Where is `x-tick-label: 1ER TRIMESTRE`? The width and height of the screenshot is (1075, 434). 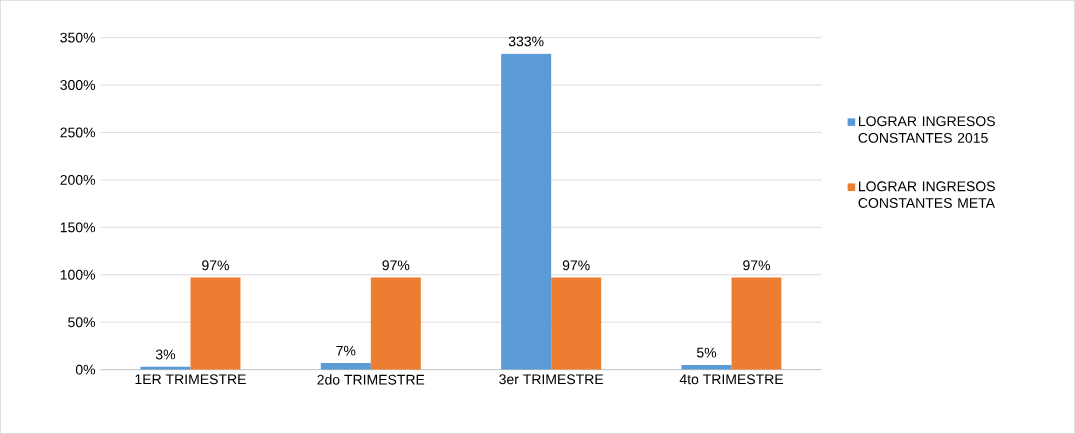 x-tick-label: 1ER TRIMESTRE is located at coordinates (190, 379).